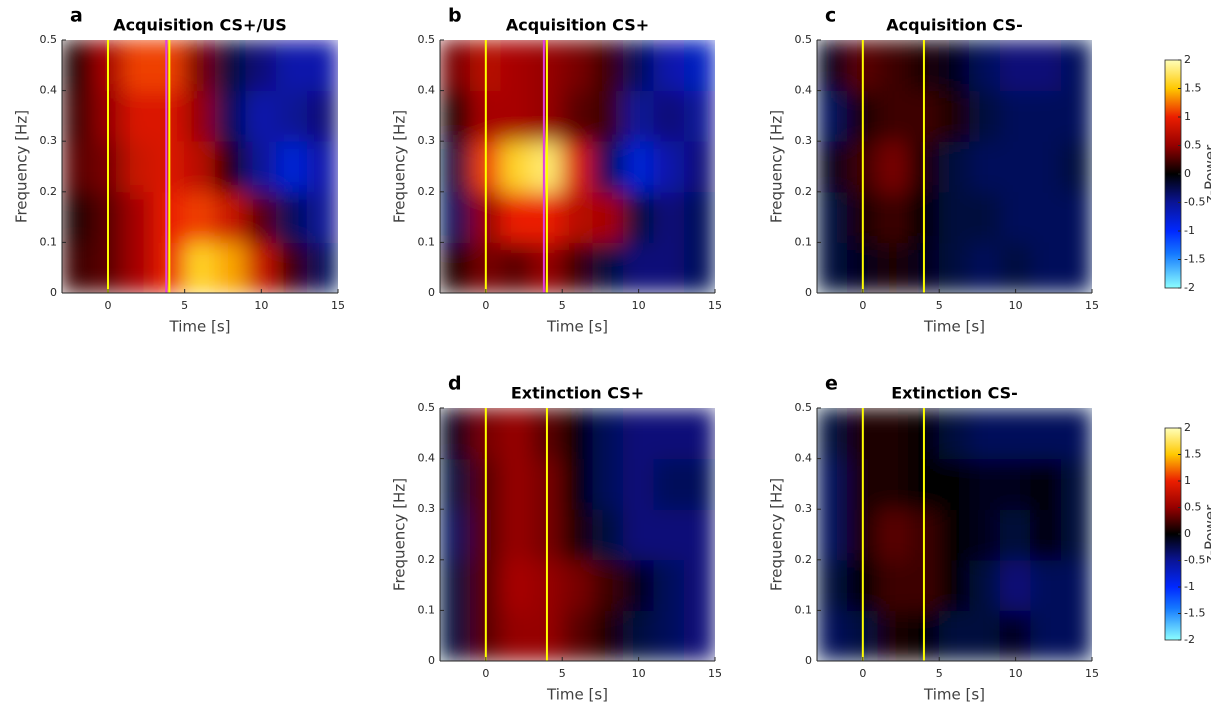  Describe the element at coordinates (577, 25) in the screenshot. I see `chart-title: Acquisition CS+` at that location.